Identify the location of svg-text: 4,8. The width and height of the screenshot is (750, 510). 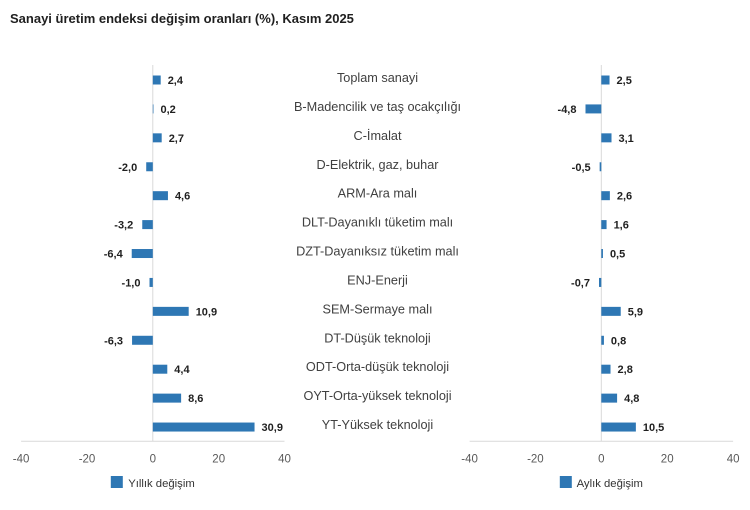
(631, 399).